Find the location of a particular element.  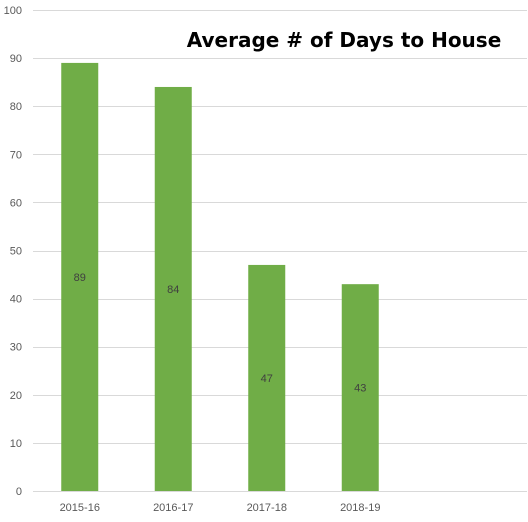

y-tick-label: 0 is located at coordinates (19, 492).